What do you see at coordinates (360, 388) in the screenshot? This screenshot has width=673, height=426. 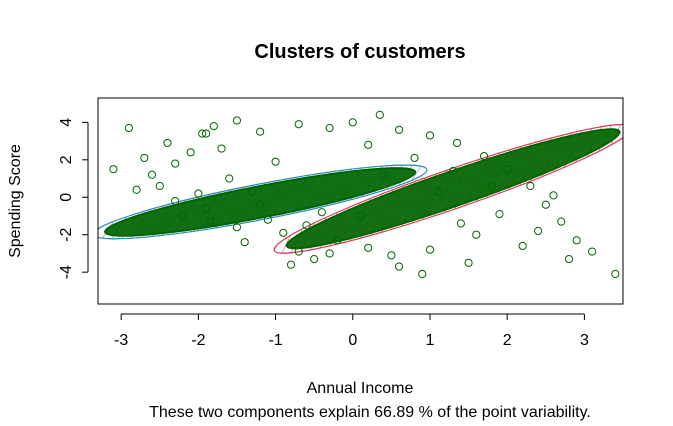 I see `x-axis-label: Annual Income` at bounding box center [360, 388].